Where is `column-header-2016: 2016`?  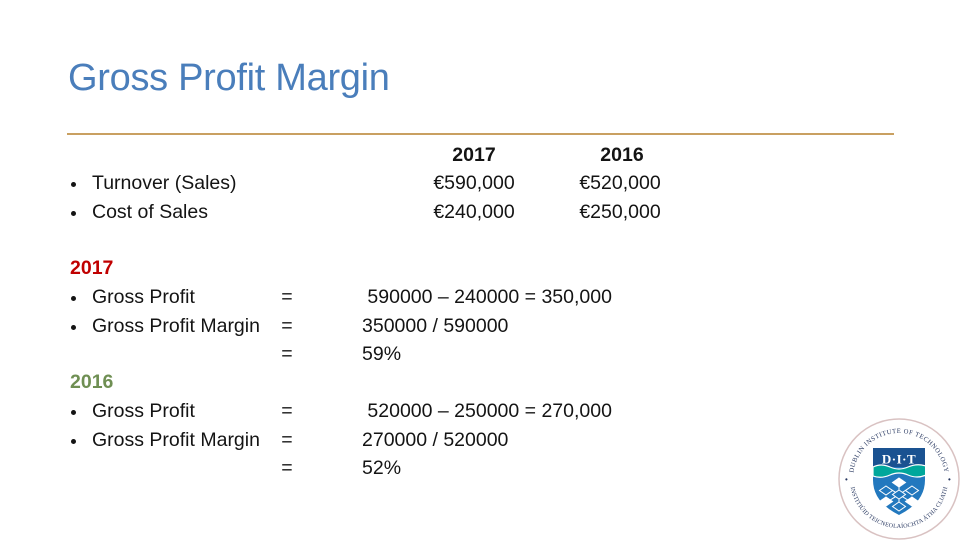
column-header-2016: 2016 is located at coordinates (622, 155).